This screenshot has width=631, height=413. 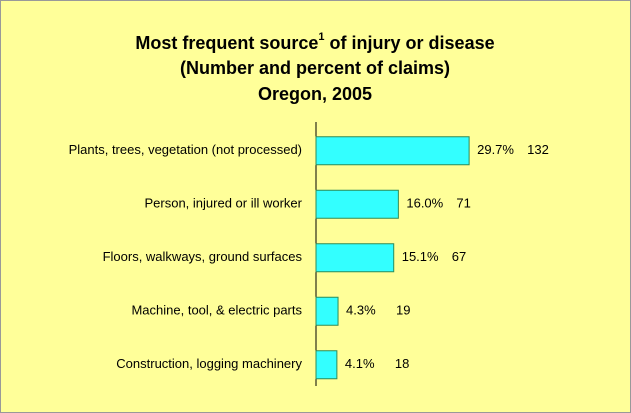 I want to click on percent-label: 4.3%, so click(x=361, y=310).